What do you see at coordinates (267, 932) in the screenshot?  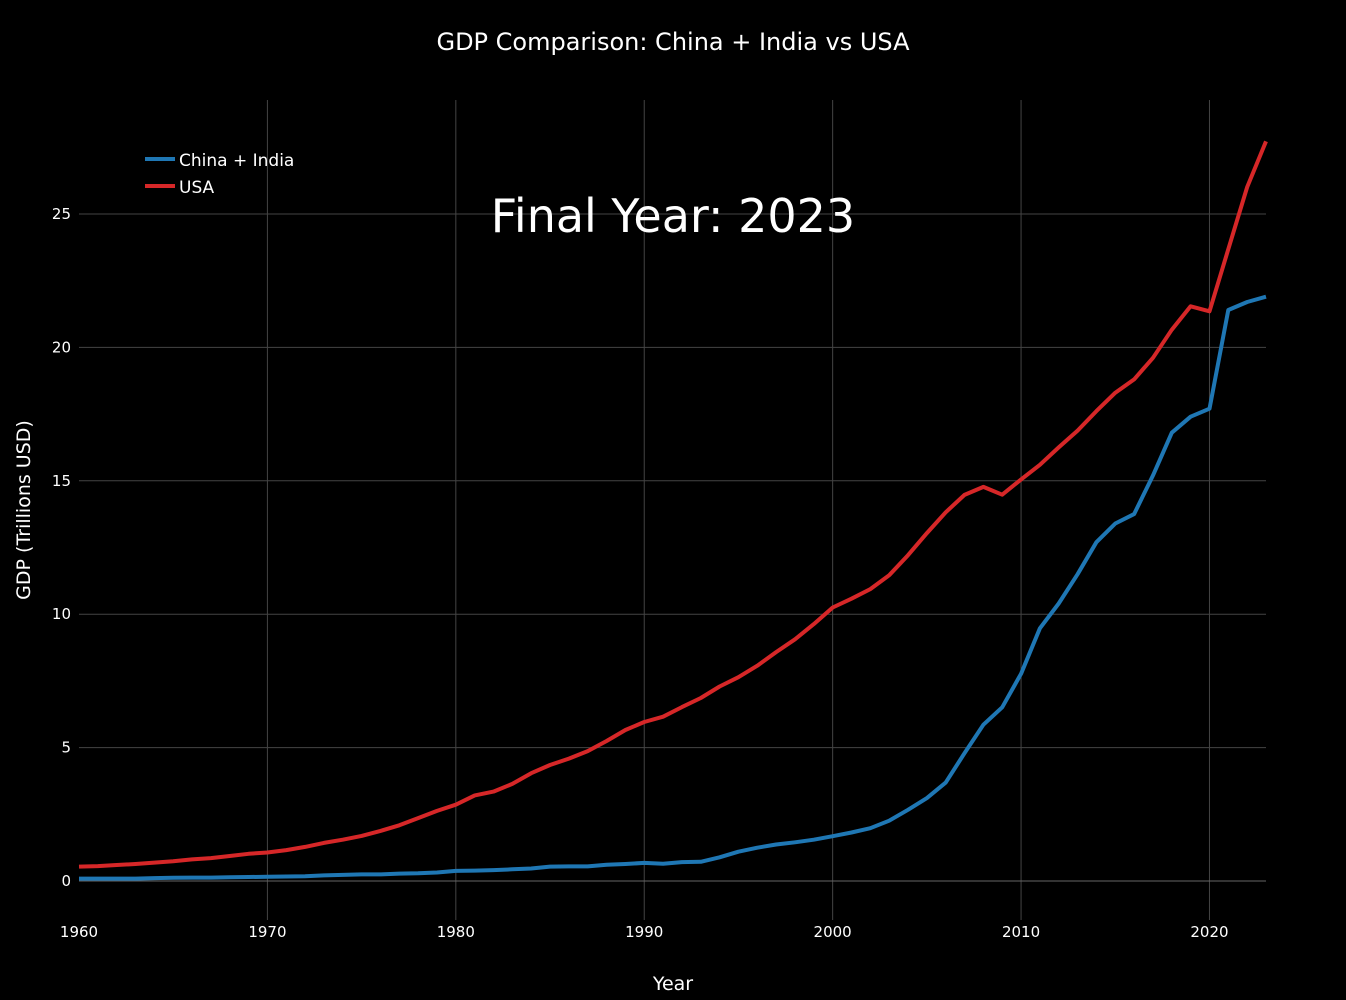 I see `x-tick-label: 1970` at bounding box center [267, 932].